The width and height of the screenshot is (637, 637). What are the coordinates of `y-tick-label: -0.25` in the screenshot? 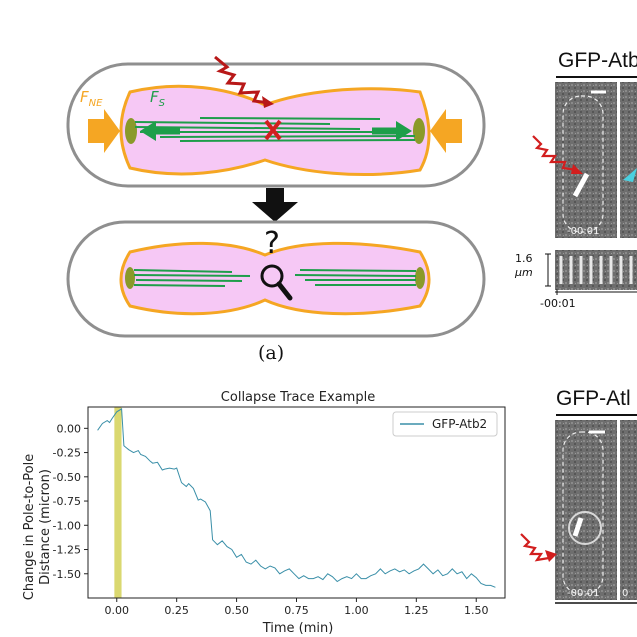 It's located at (67, 453).